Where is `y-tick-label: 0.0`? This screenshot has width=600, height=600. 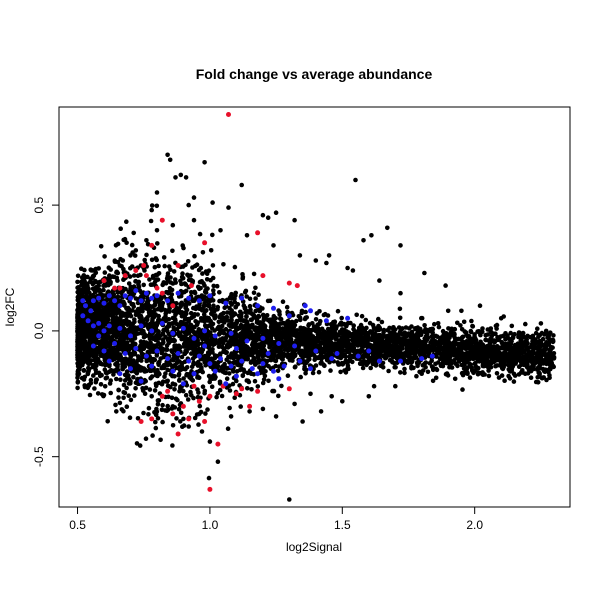 y-tick-label: 0.0 is located at coordinates (39, 330).